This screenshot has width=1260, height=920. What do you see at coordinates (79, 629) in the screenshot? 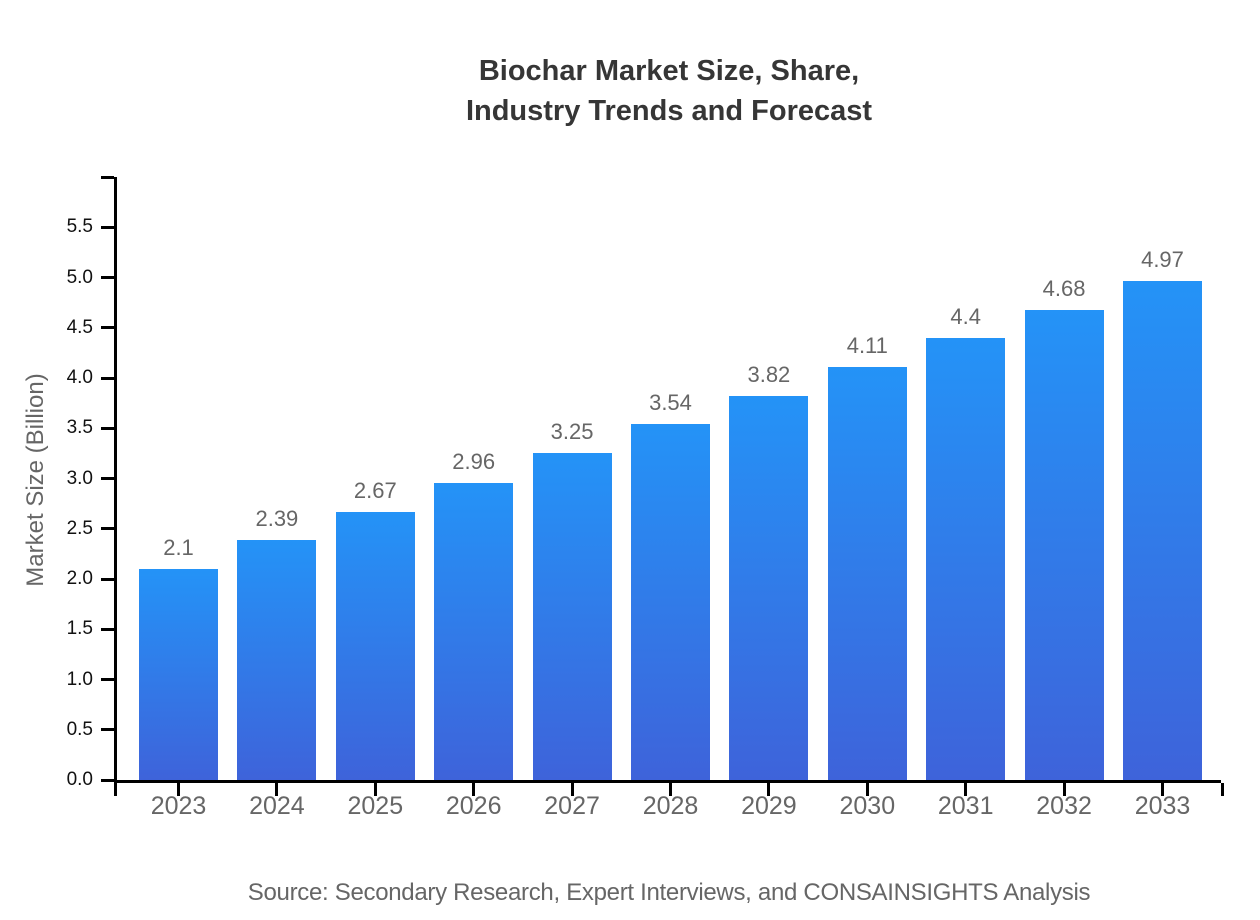
I see `y-tick-label: 1.5` at bounding box center [79, 629].